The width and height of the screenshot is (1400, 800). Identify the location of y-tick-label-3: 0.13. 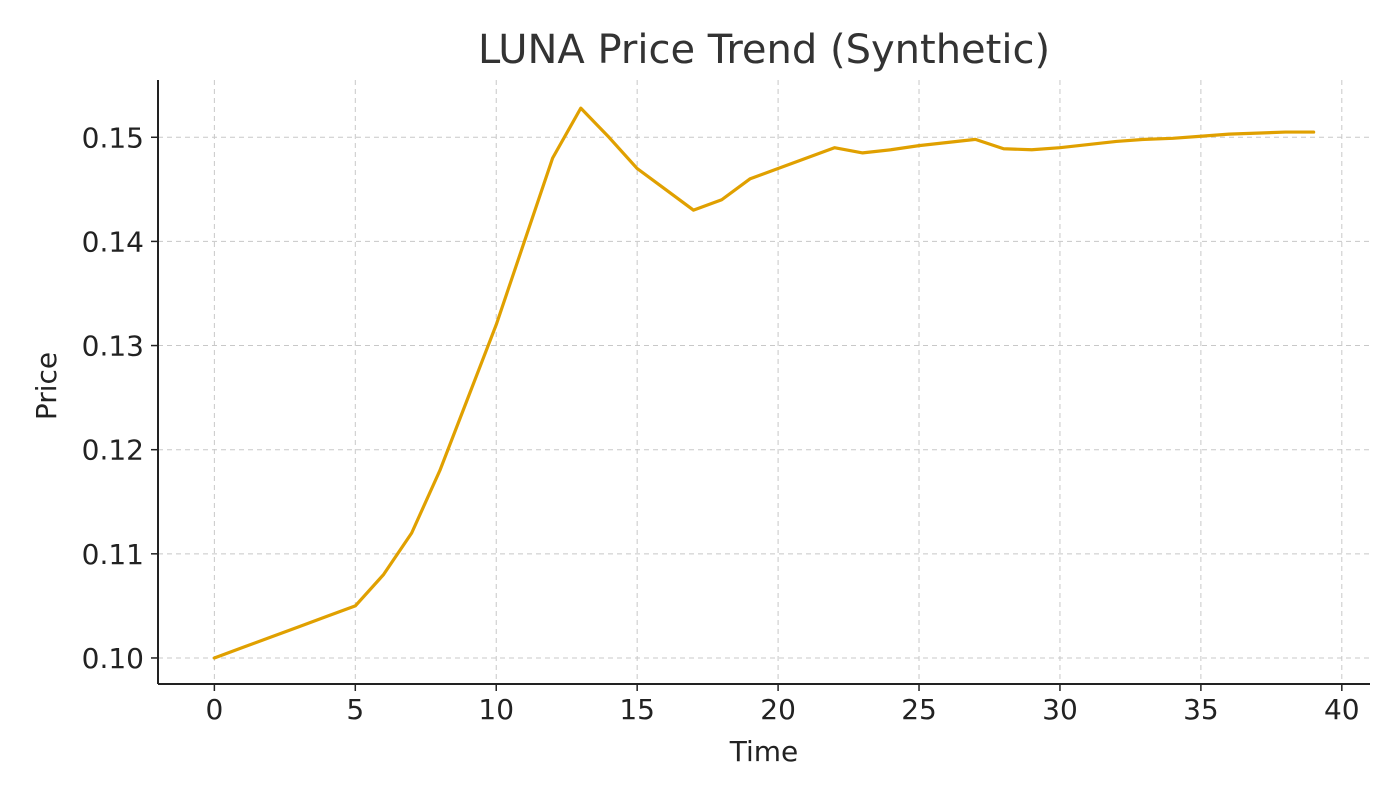
(113, 346).